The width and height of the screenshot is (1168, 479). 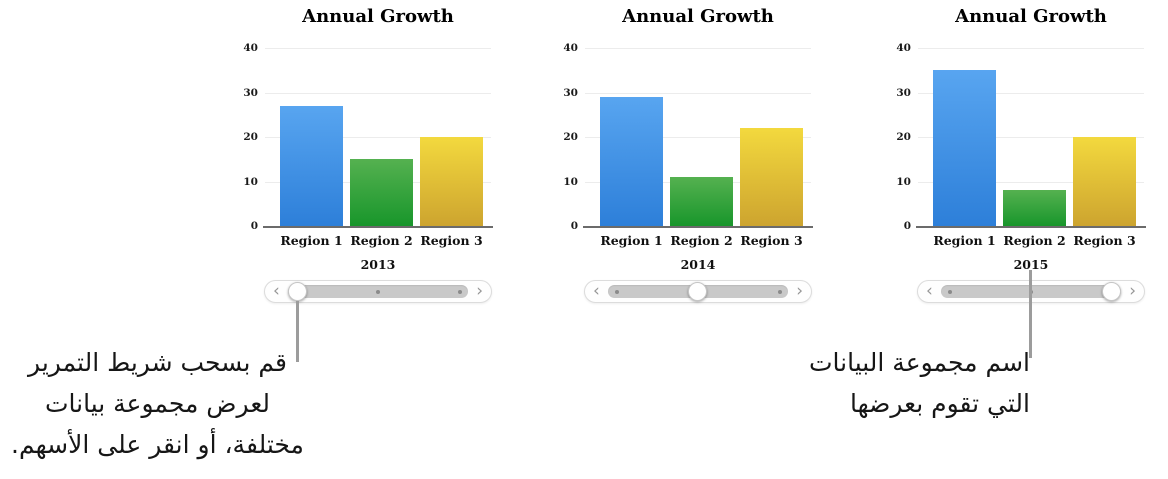 I want to click on callout-line-left, so click(x=297, y=331).